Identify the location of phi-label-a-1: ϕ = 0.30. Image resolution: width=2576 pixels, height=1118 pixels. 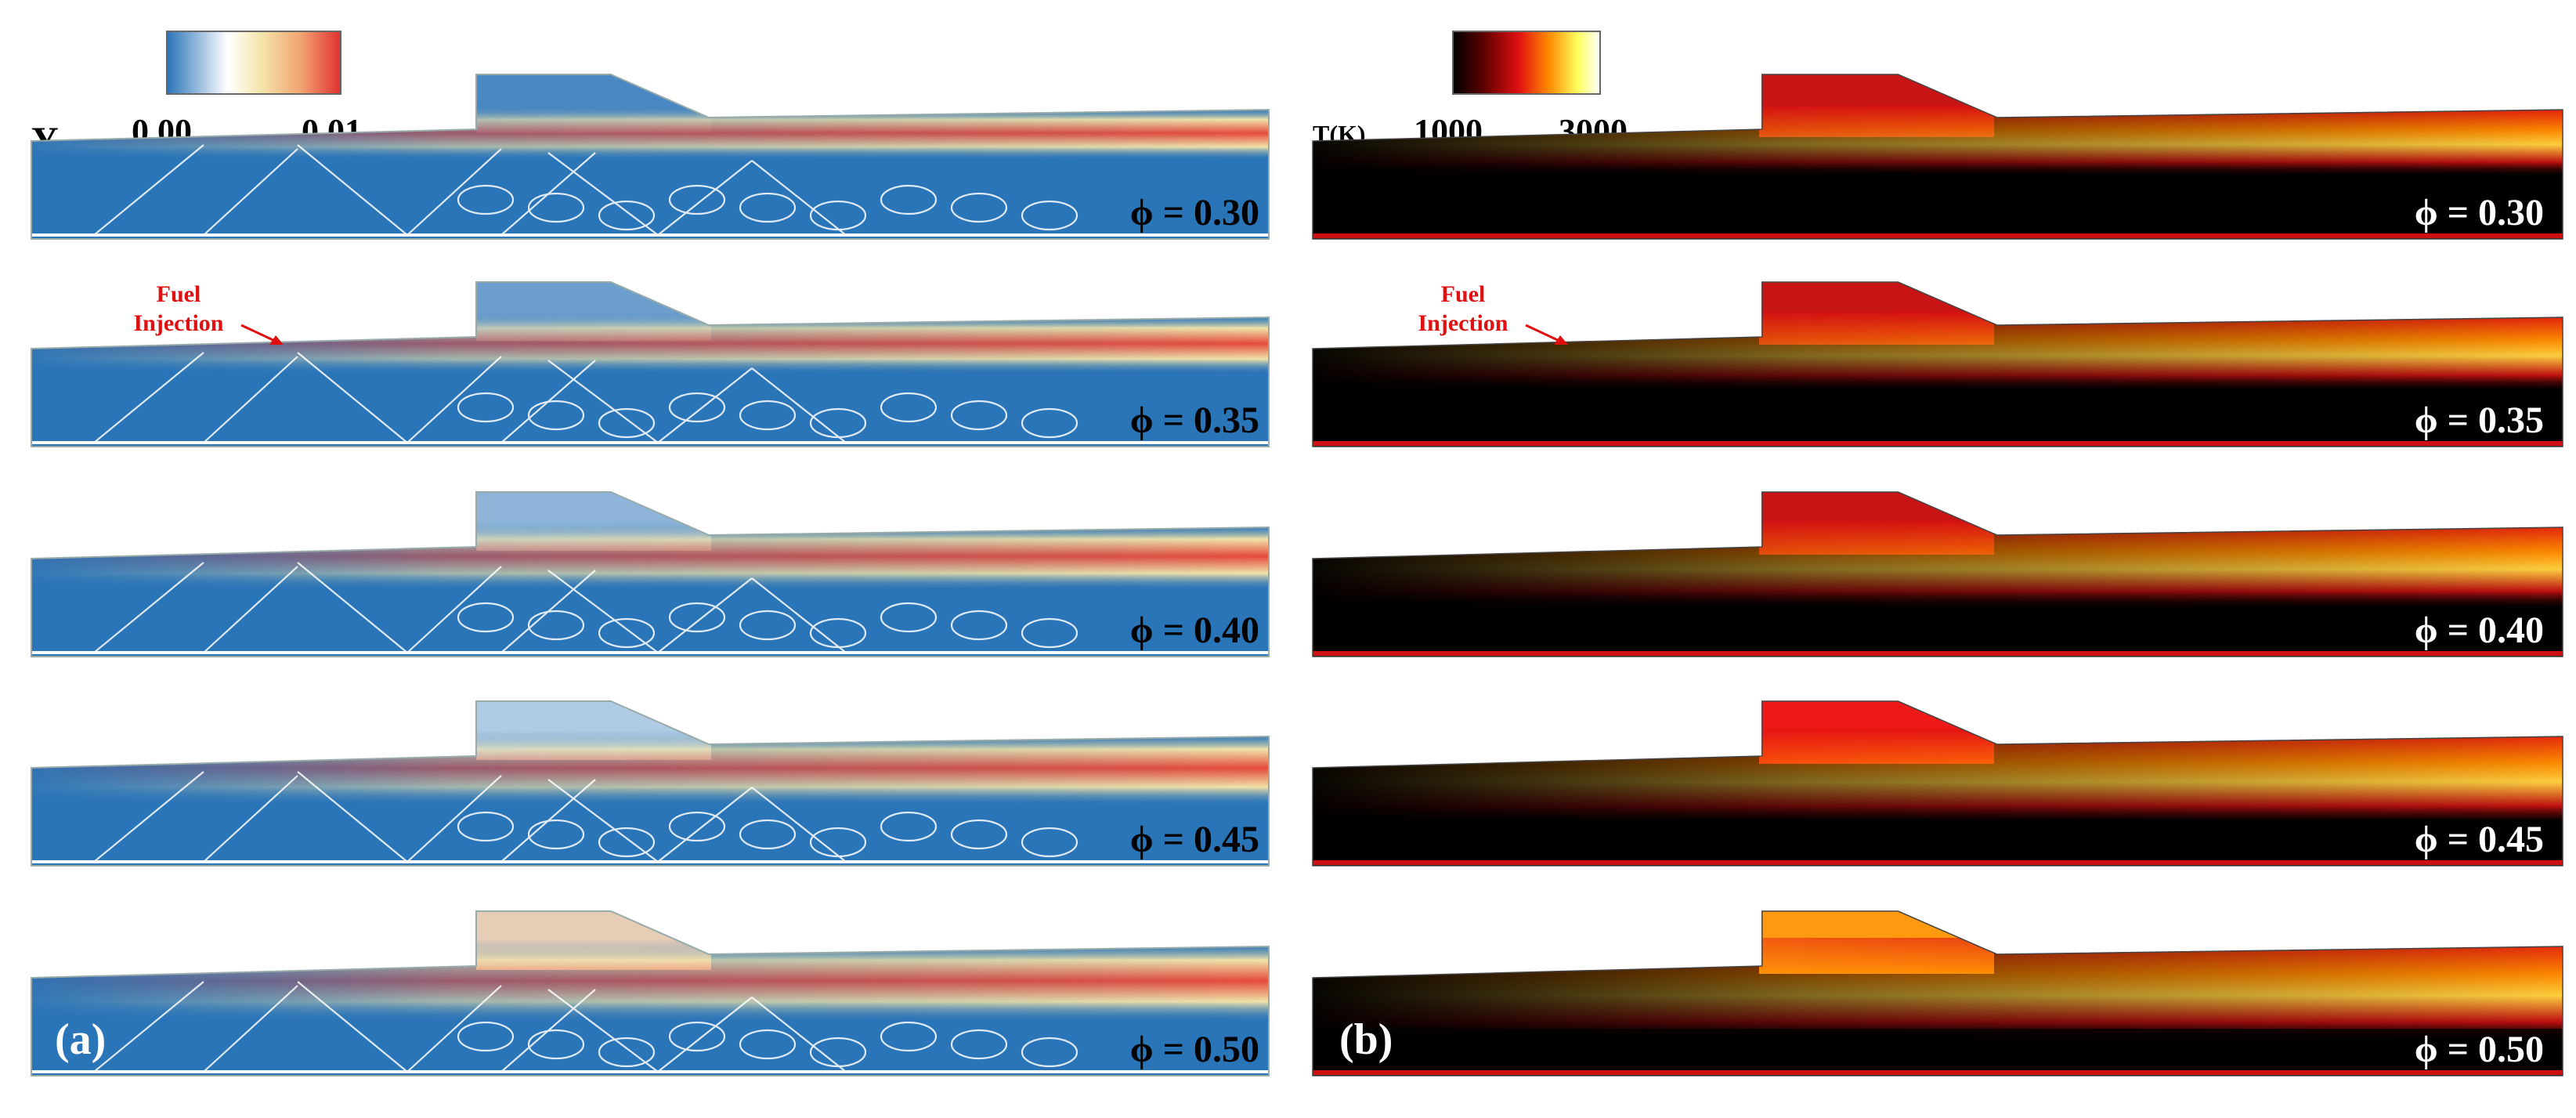
(1194, 212).